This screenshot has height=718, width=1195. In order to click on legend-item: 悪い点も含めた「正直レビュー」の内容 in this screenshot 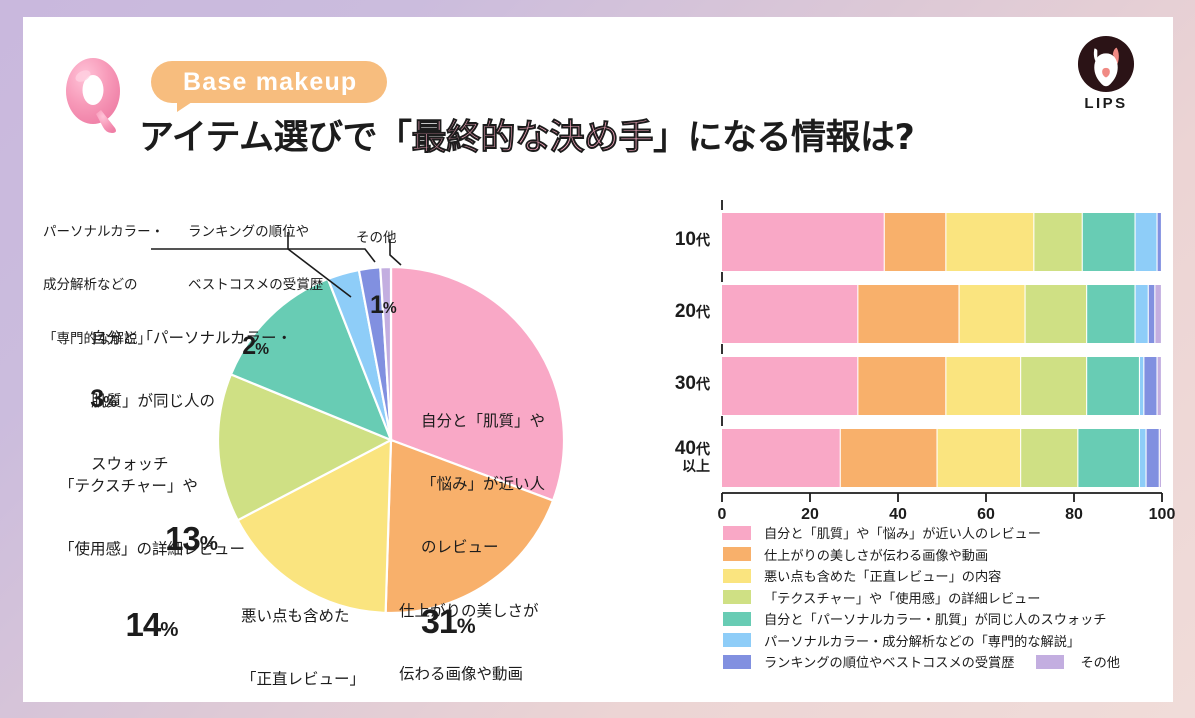, I will do `click(943, 576)`.